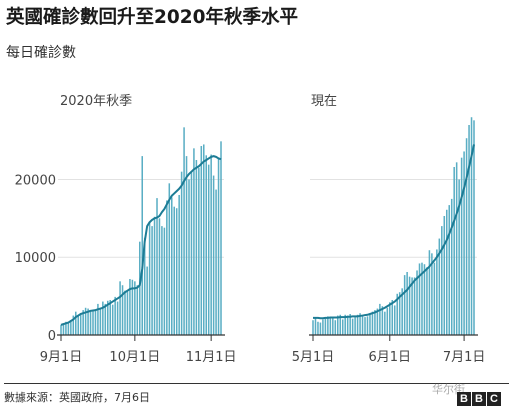 The height and width of the screenshot is (417, 515). I want to click on watermark-text: 华尔街, so click(448, 389).